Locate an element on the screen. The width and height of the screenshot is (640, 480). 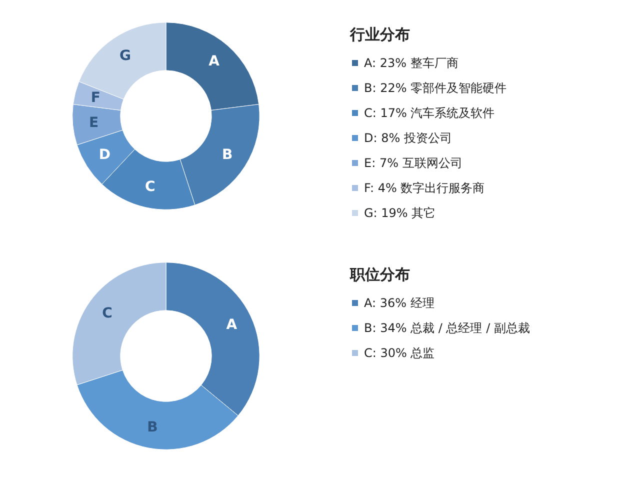
data-label: D is located at coordinates (104, 154).